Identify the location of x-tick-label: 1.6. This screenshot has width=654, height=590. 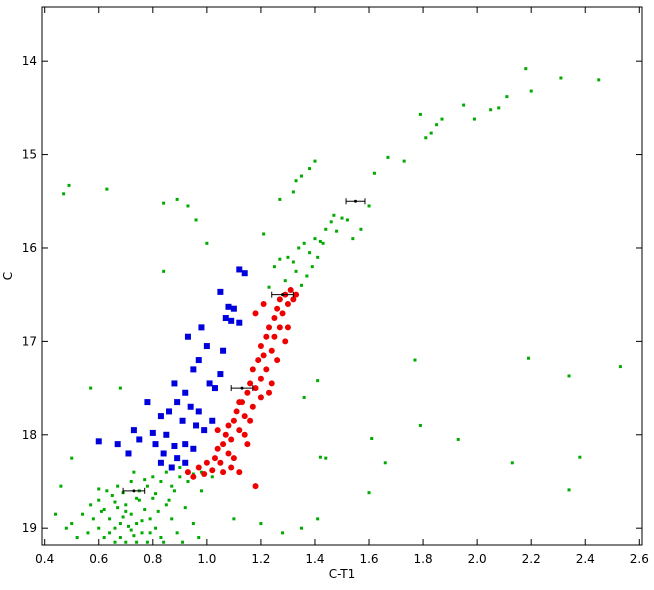
(368, 559).